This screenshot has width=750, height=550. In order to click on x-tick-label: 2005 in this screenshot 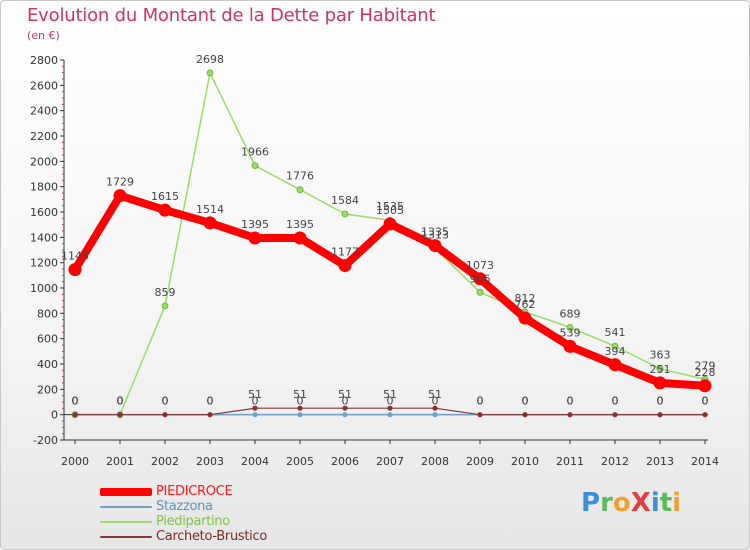, I will do `click(300, 461)`.